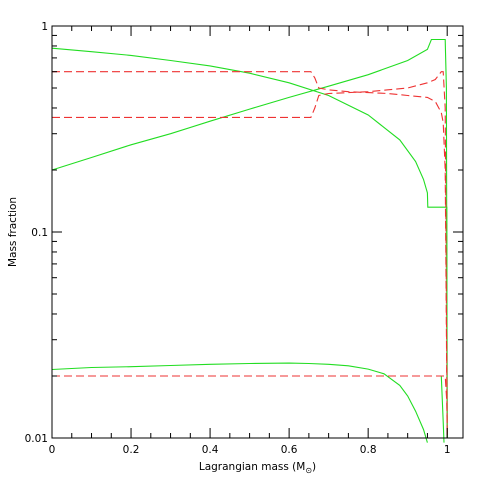  Describe the element at coordinates (289, 450) in the screenshot. I see `x-tick-label: 0.6` at that location.